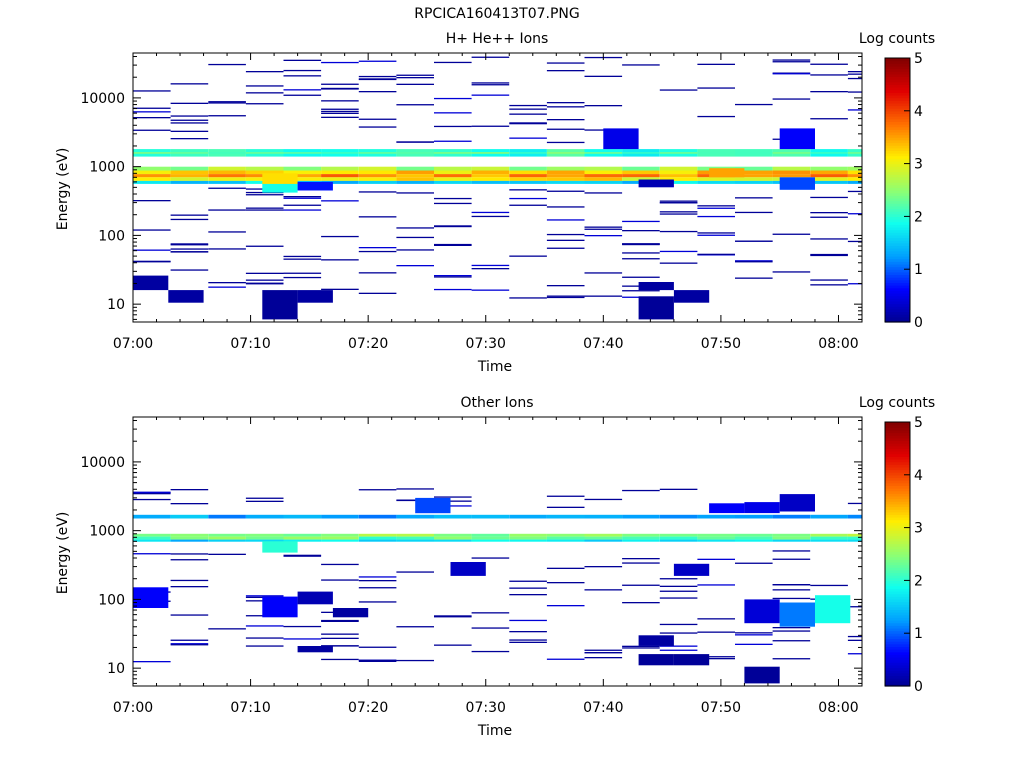 This screenshot has height=768, width=1024. Describe the element at coordinates (918, 687) in the screenshot. I see `colorbar-tick-label: 0` at that location.